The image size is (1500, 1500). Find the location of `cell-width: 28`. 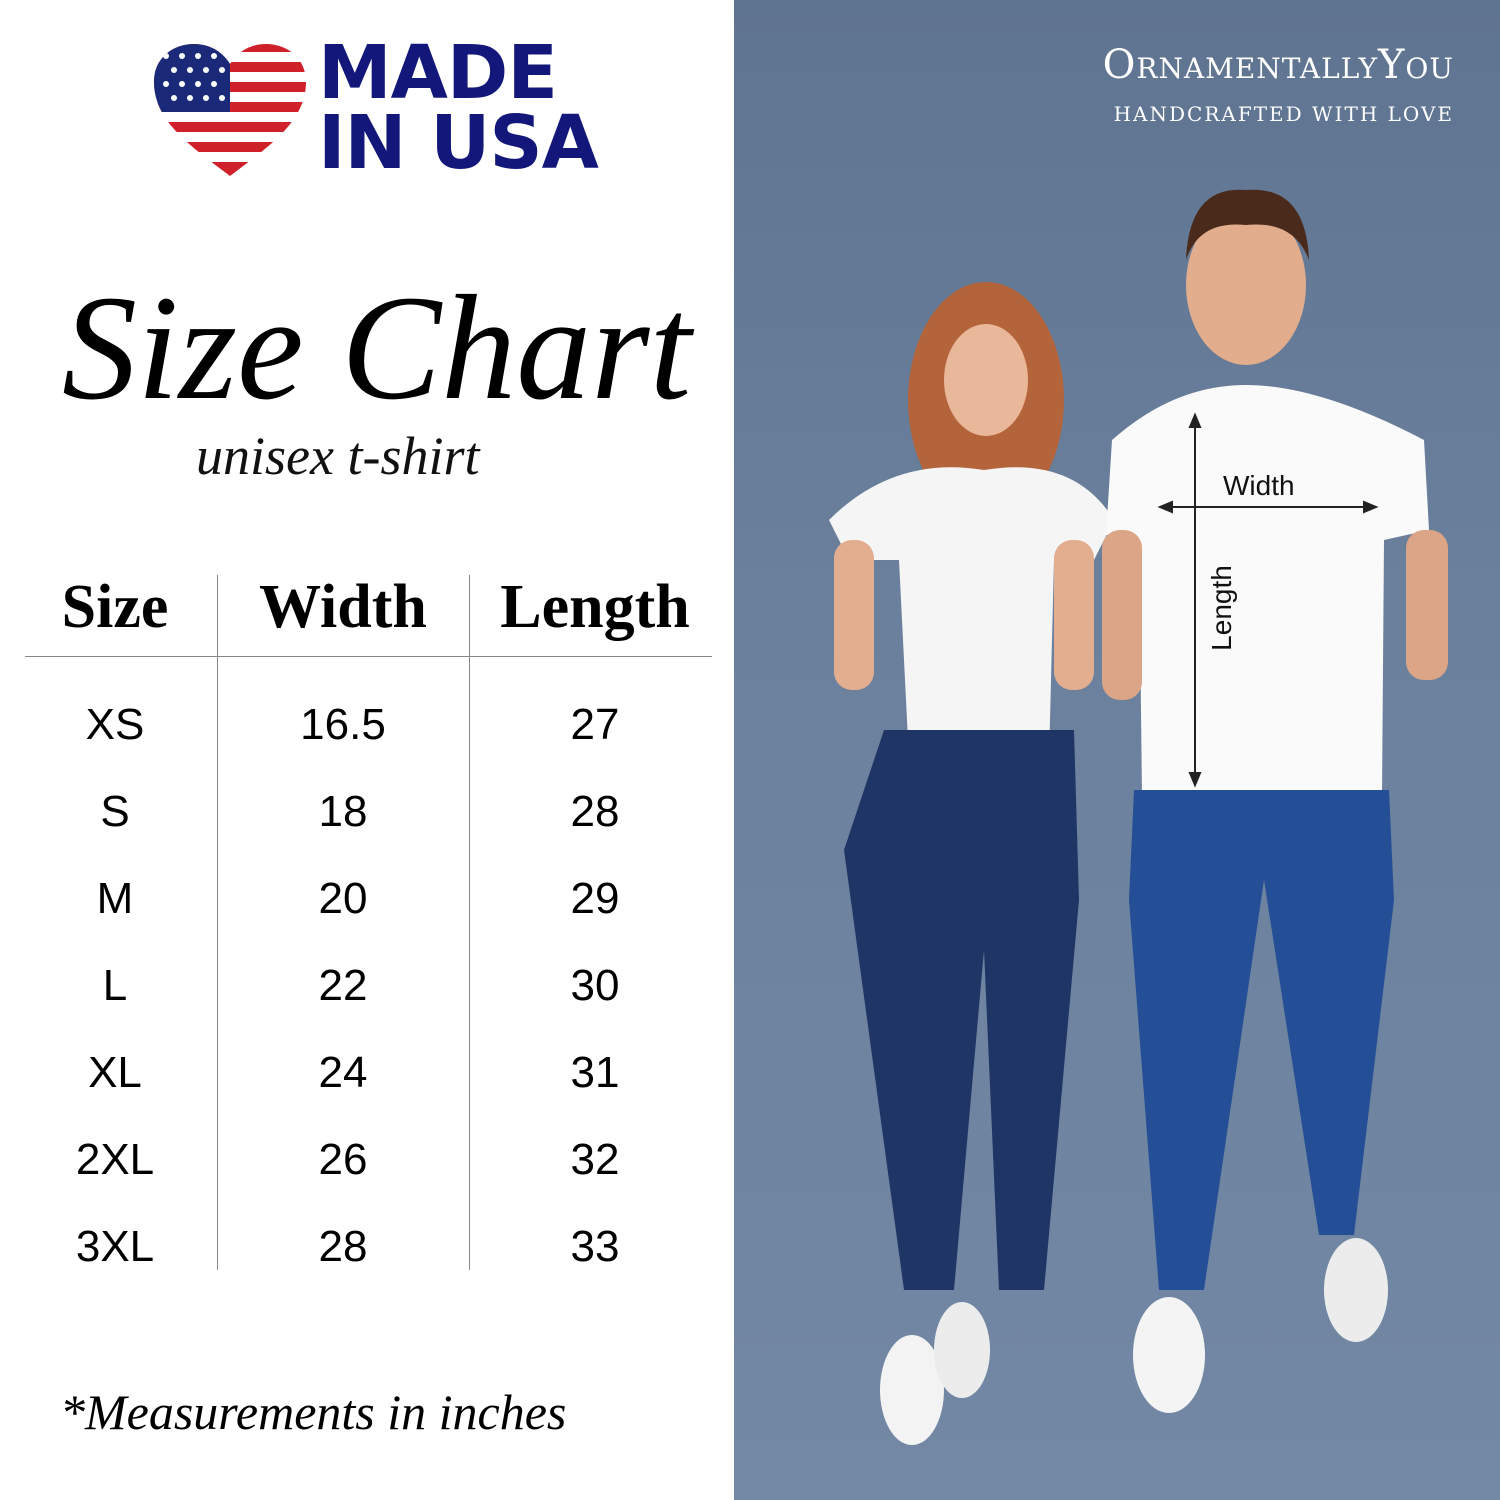

cell-width: 28 is located at coordinates (343, 1246).